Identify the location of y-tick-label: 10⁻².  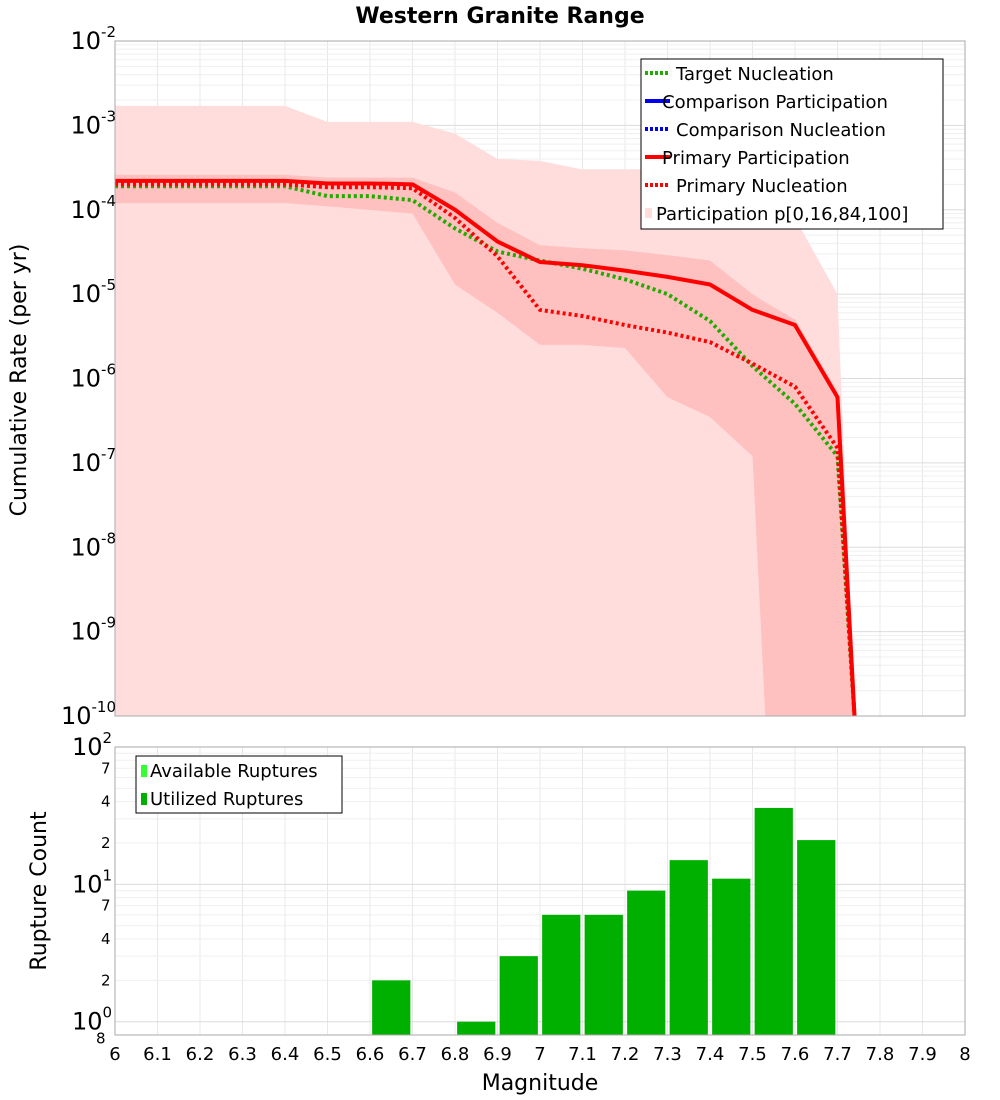
(93, 39).